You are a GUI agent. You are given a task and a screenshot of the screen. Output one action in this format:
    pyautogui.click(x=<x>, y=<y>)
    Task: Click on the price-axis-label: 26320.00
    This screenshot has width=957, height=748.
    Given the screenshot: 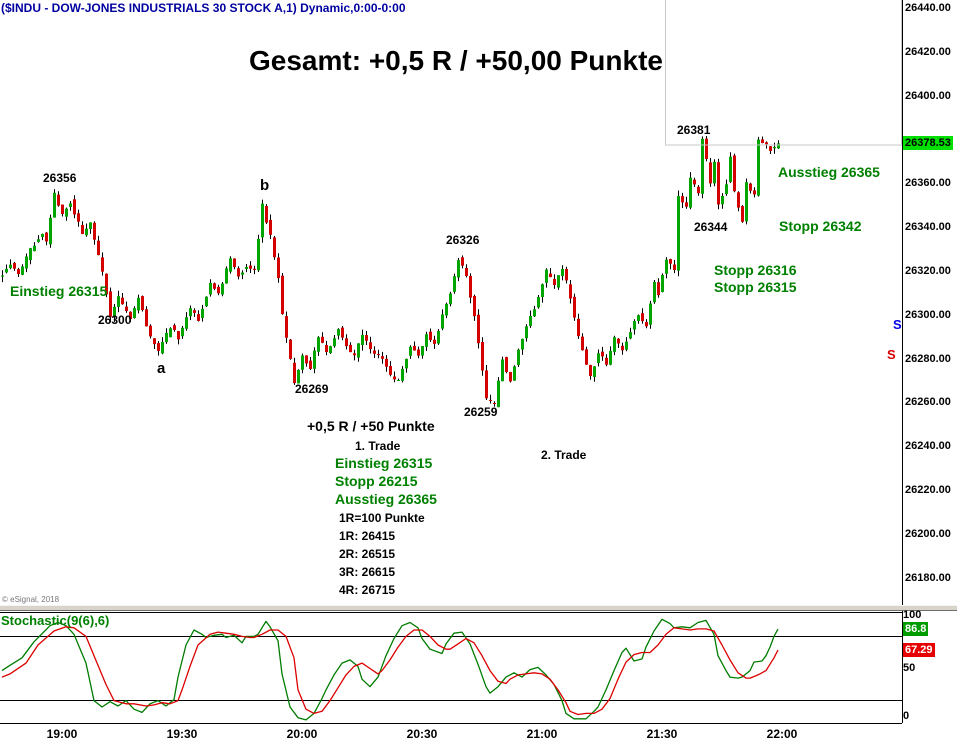 What is the action you would take?
    pyautogui.click(x=928, y=271)
    